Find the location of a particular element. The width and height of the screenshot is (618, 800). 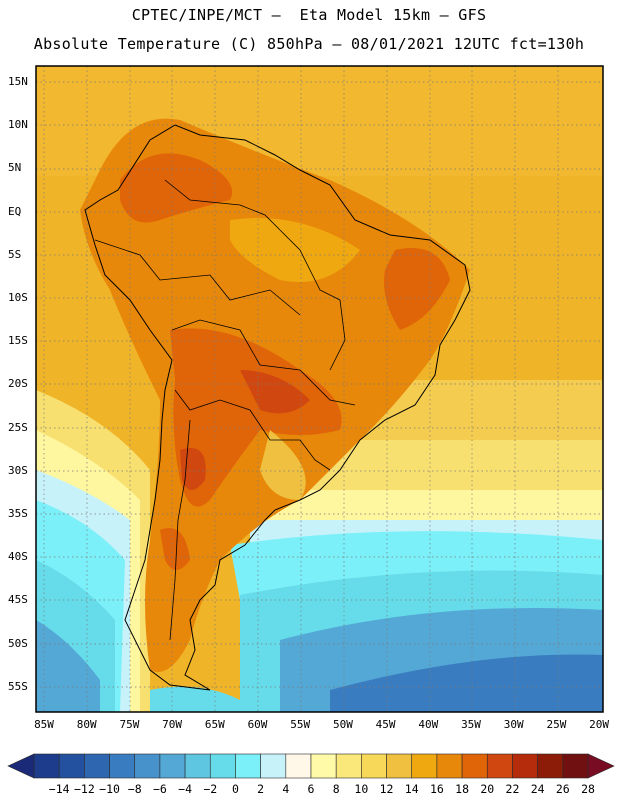

colorbar-label: 16 is located at coordinates (436, 789).